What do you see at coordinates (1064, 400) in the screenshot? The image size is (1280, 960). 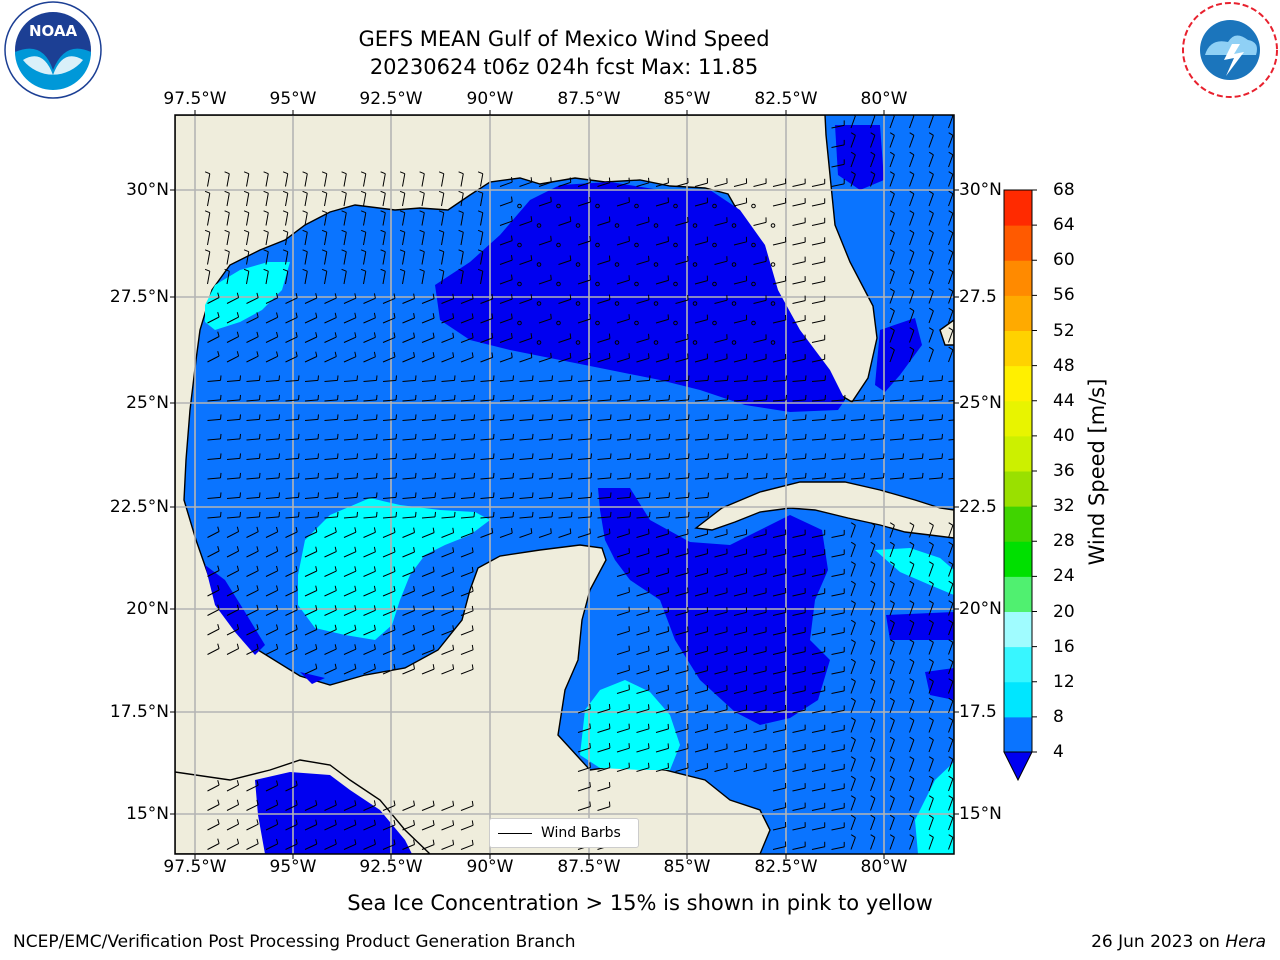 I see `colorbar-tick-label: 44` at bounding box center [1064, 400].